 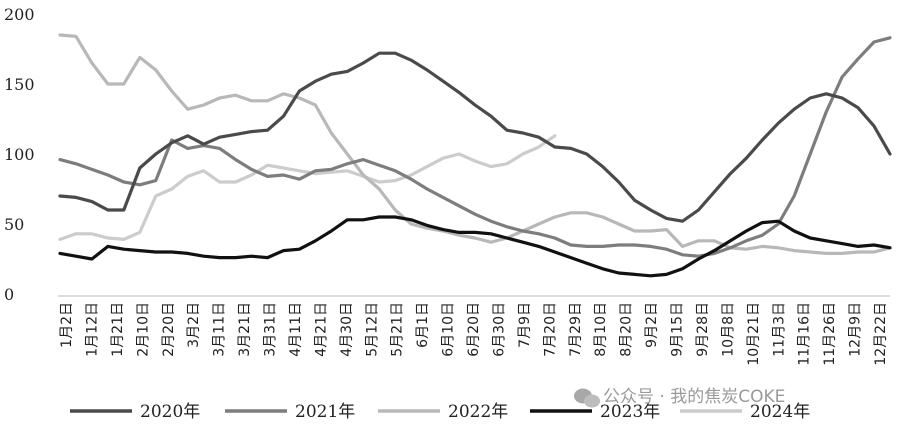 I want to click on x-tick-label: 5月21日, so click(x=398, y=329).